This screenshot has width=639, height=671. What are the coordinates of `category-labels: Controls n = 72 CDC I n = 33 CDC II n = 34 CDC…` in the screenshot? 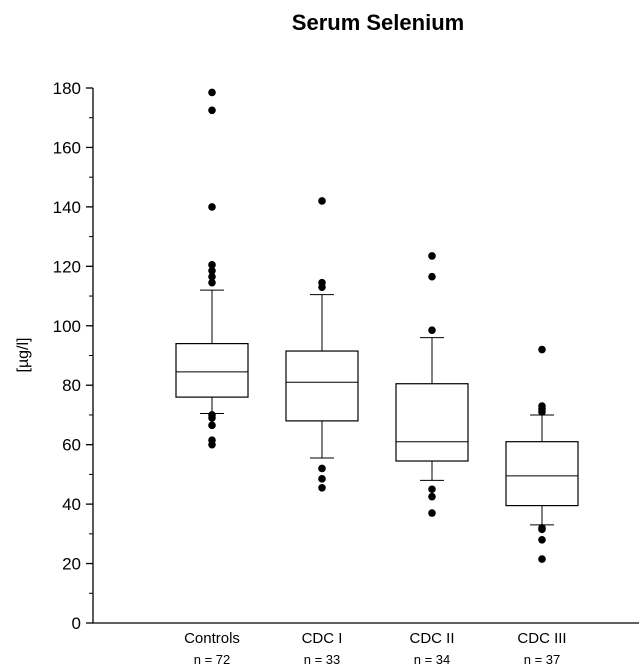 It's located at (375, 648).